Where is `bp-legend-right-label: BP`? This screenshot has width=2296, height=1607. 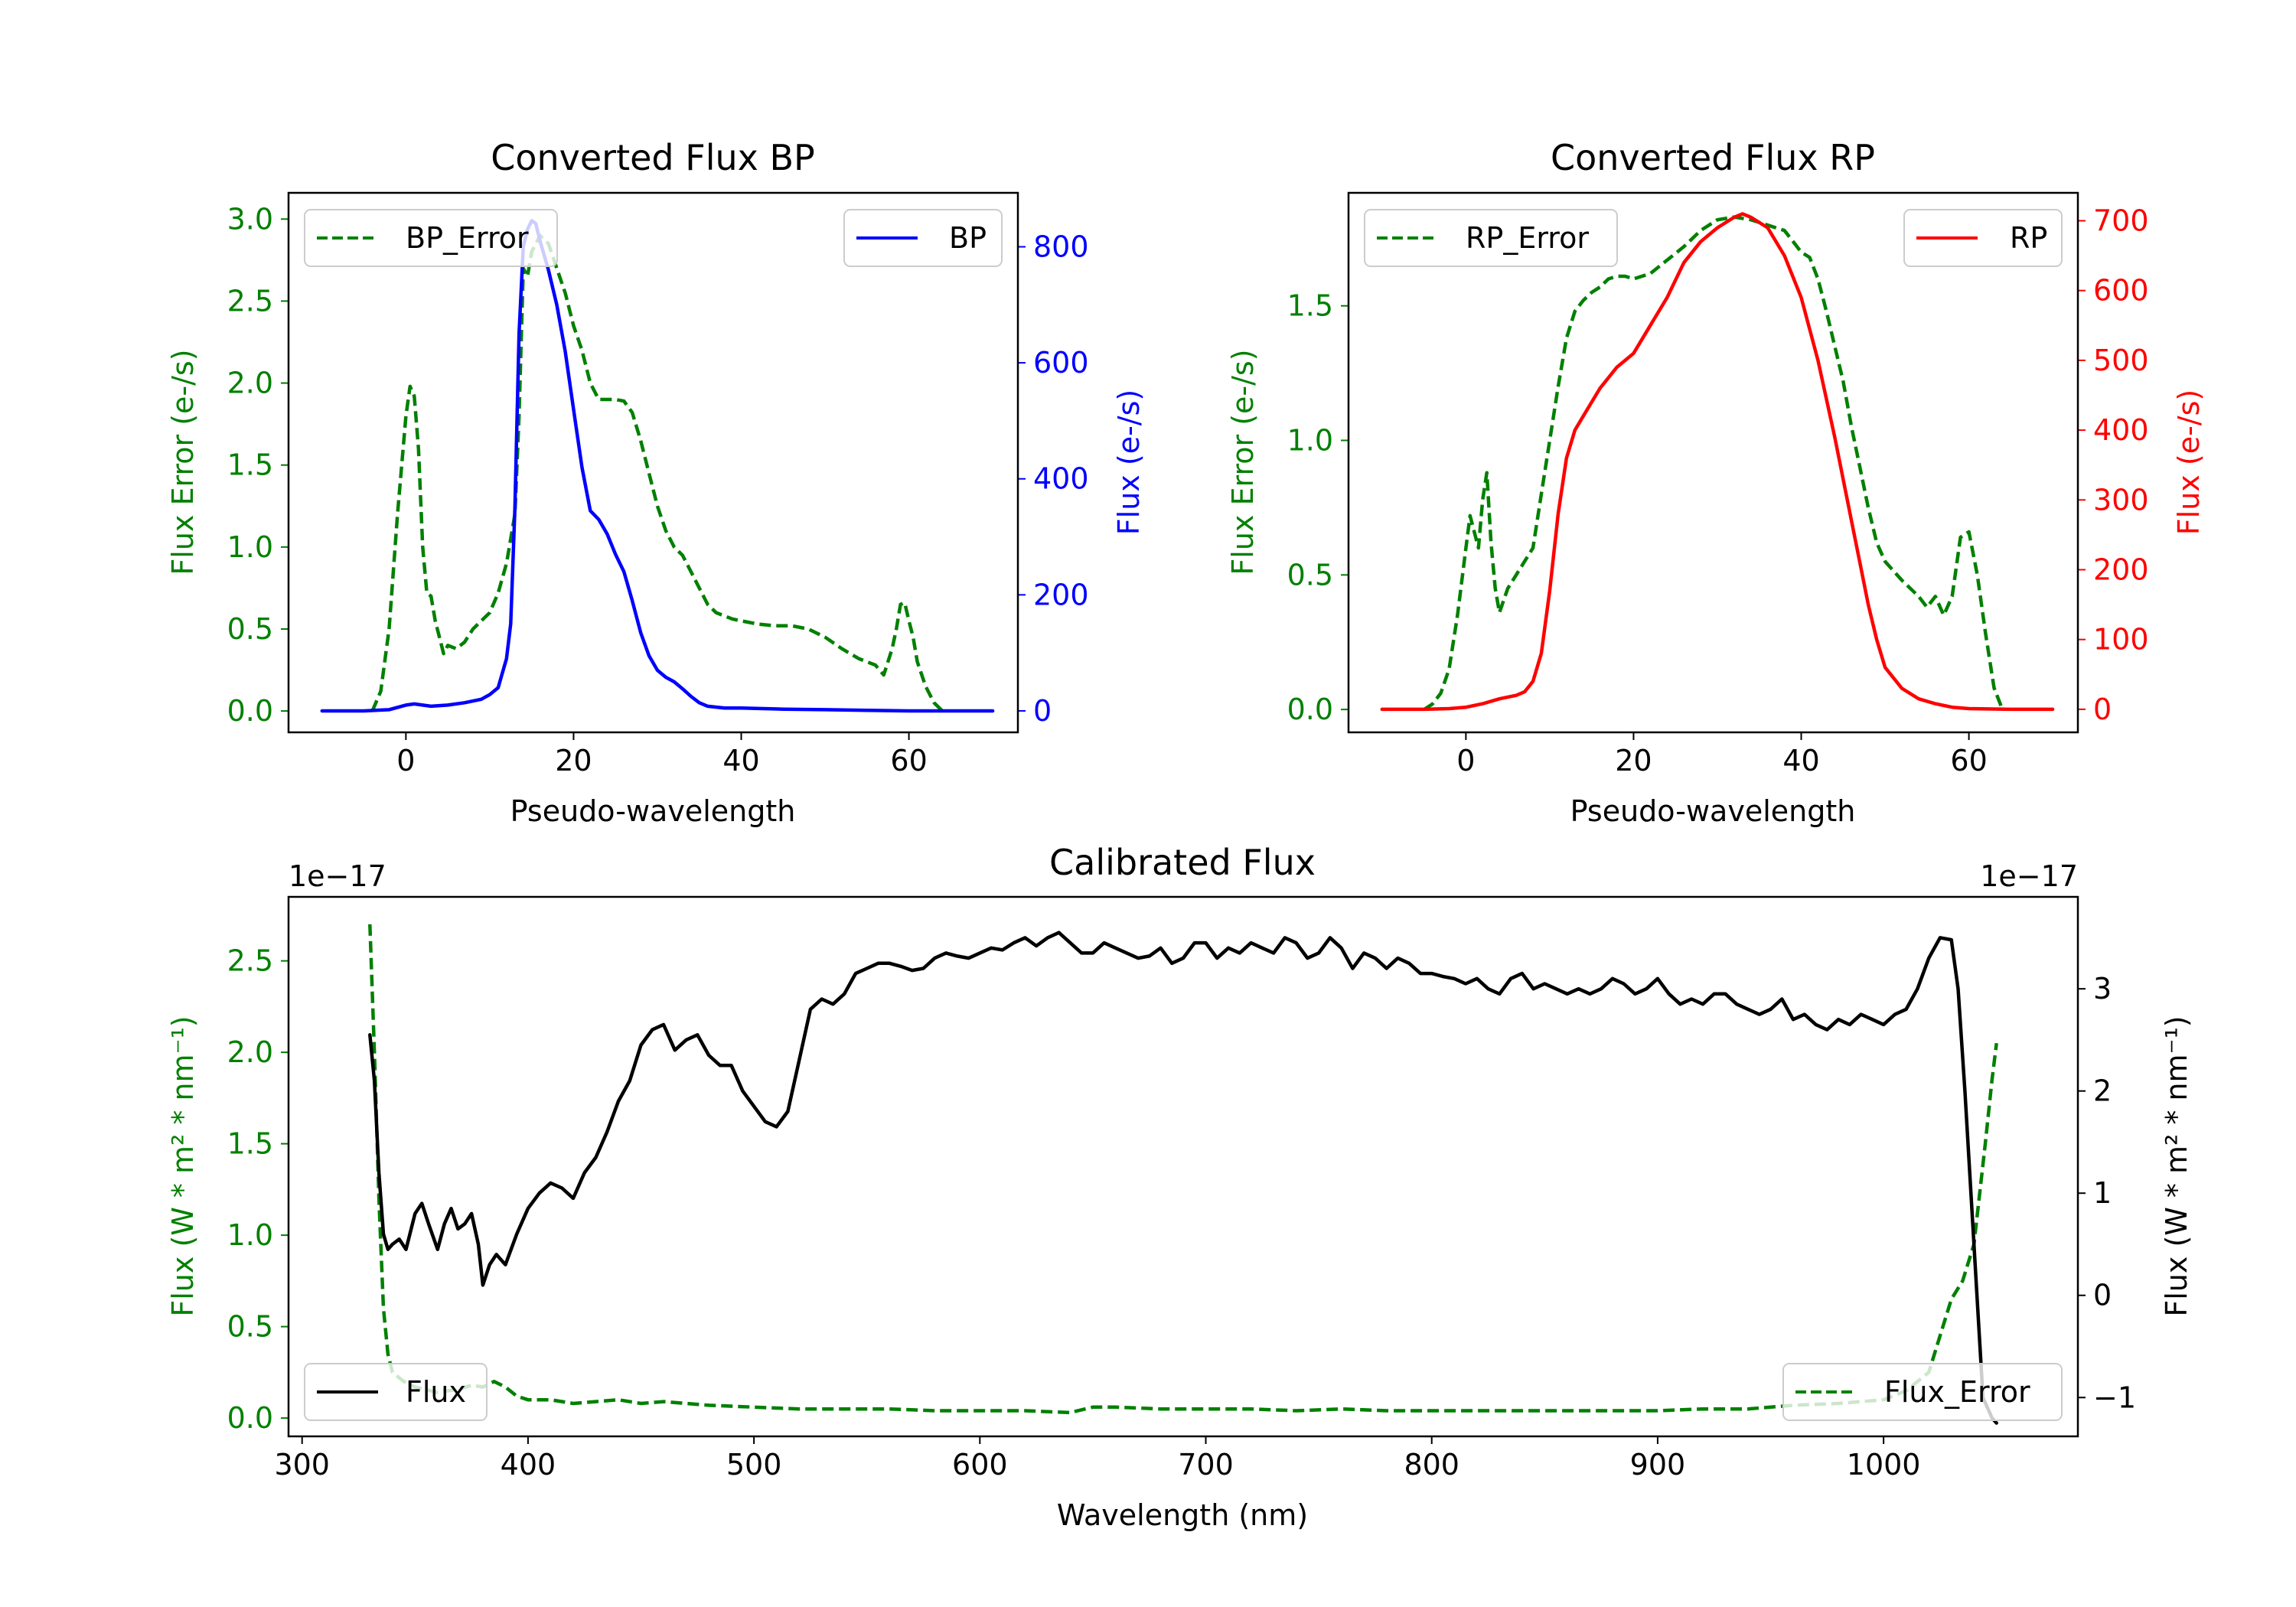 bp-legend-right-label: BP is located at coordinates (968, 238).